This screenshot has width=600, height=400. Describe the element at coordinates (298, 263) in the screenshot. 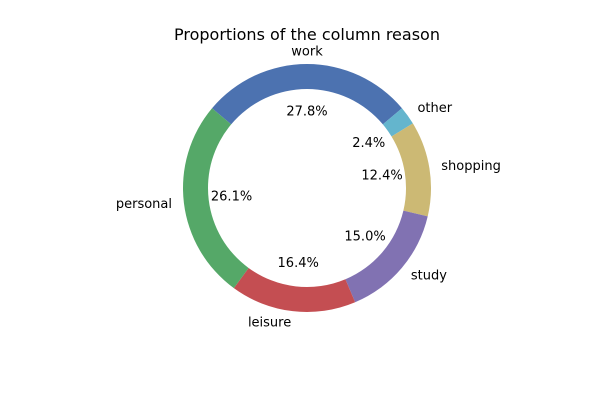

I see `percent-label-leisure: 16.4%` at that location.